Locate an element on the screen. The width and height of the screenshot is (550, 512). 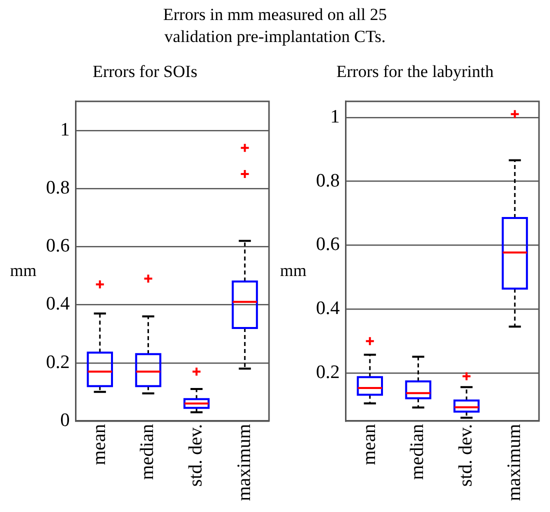
y-tick-label: 0 is located at coordinates (65, 420).